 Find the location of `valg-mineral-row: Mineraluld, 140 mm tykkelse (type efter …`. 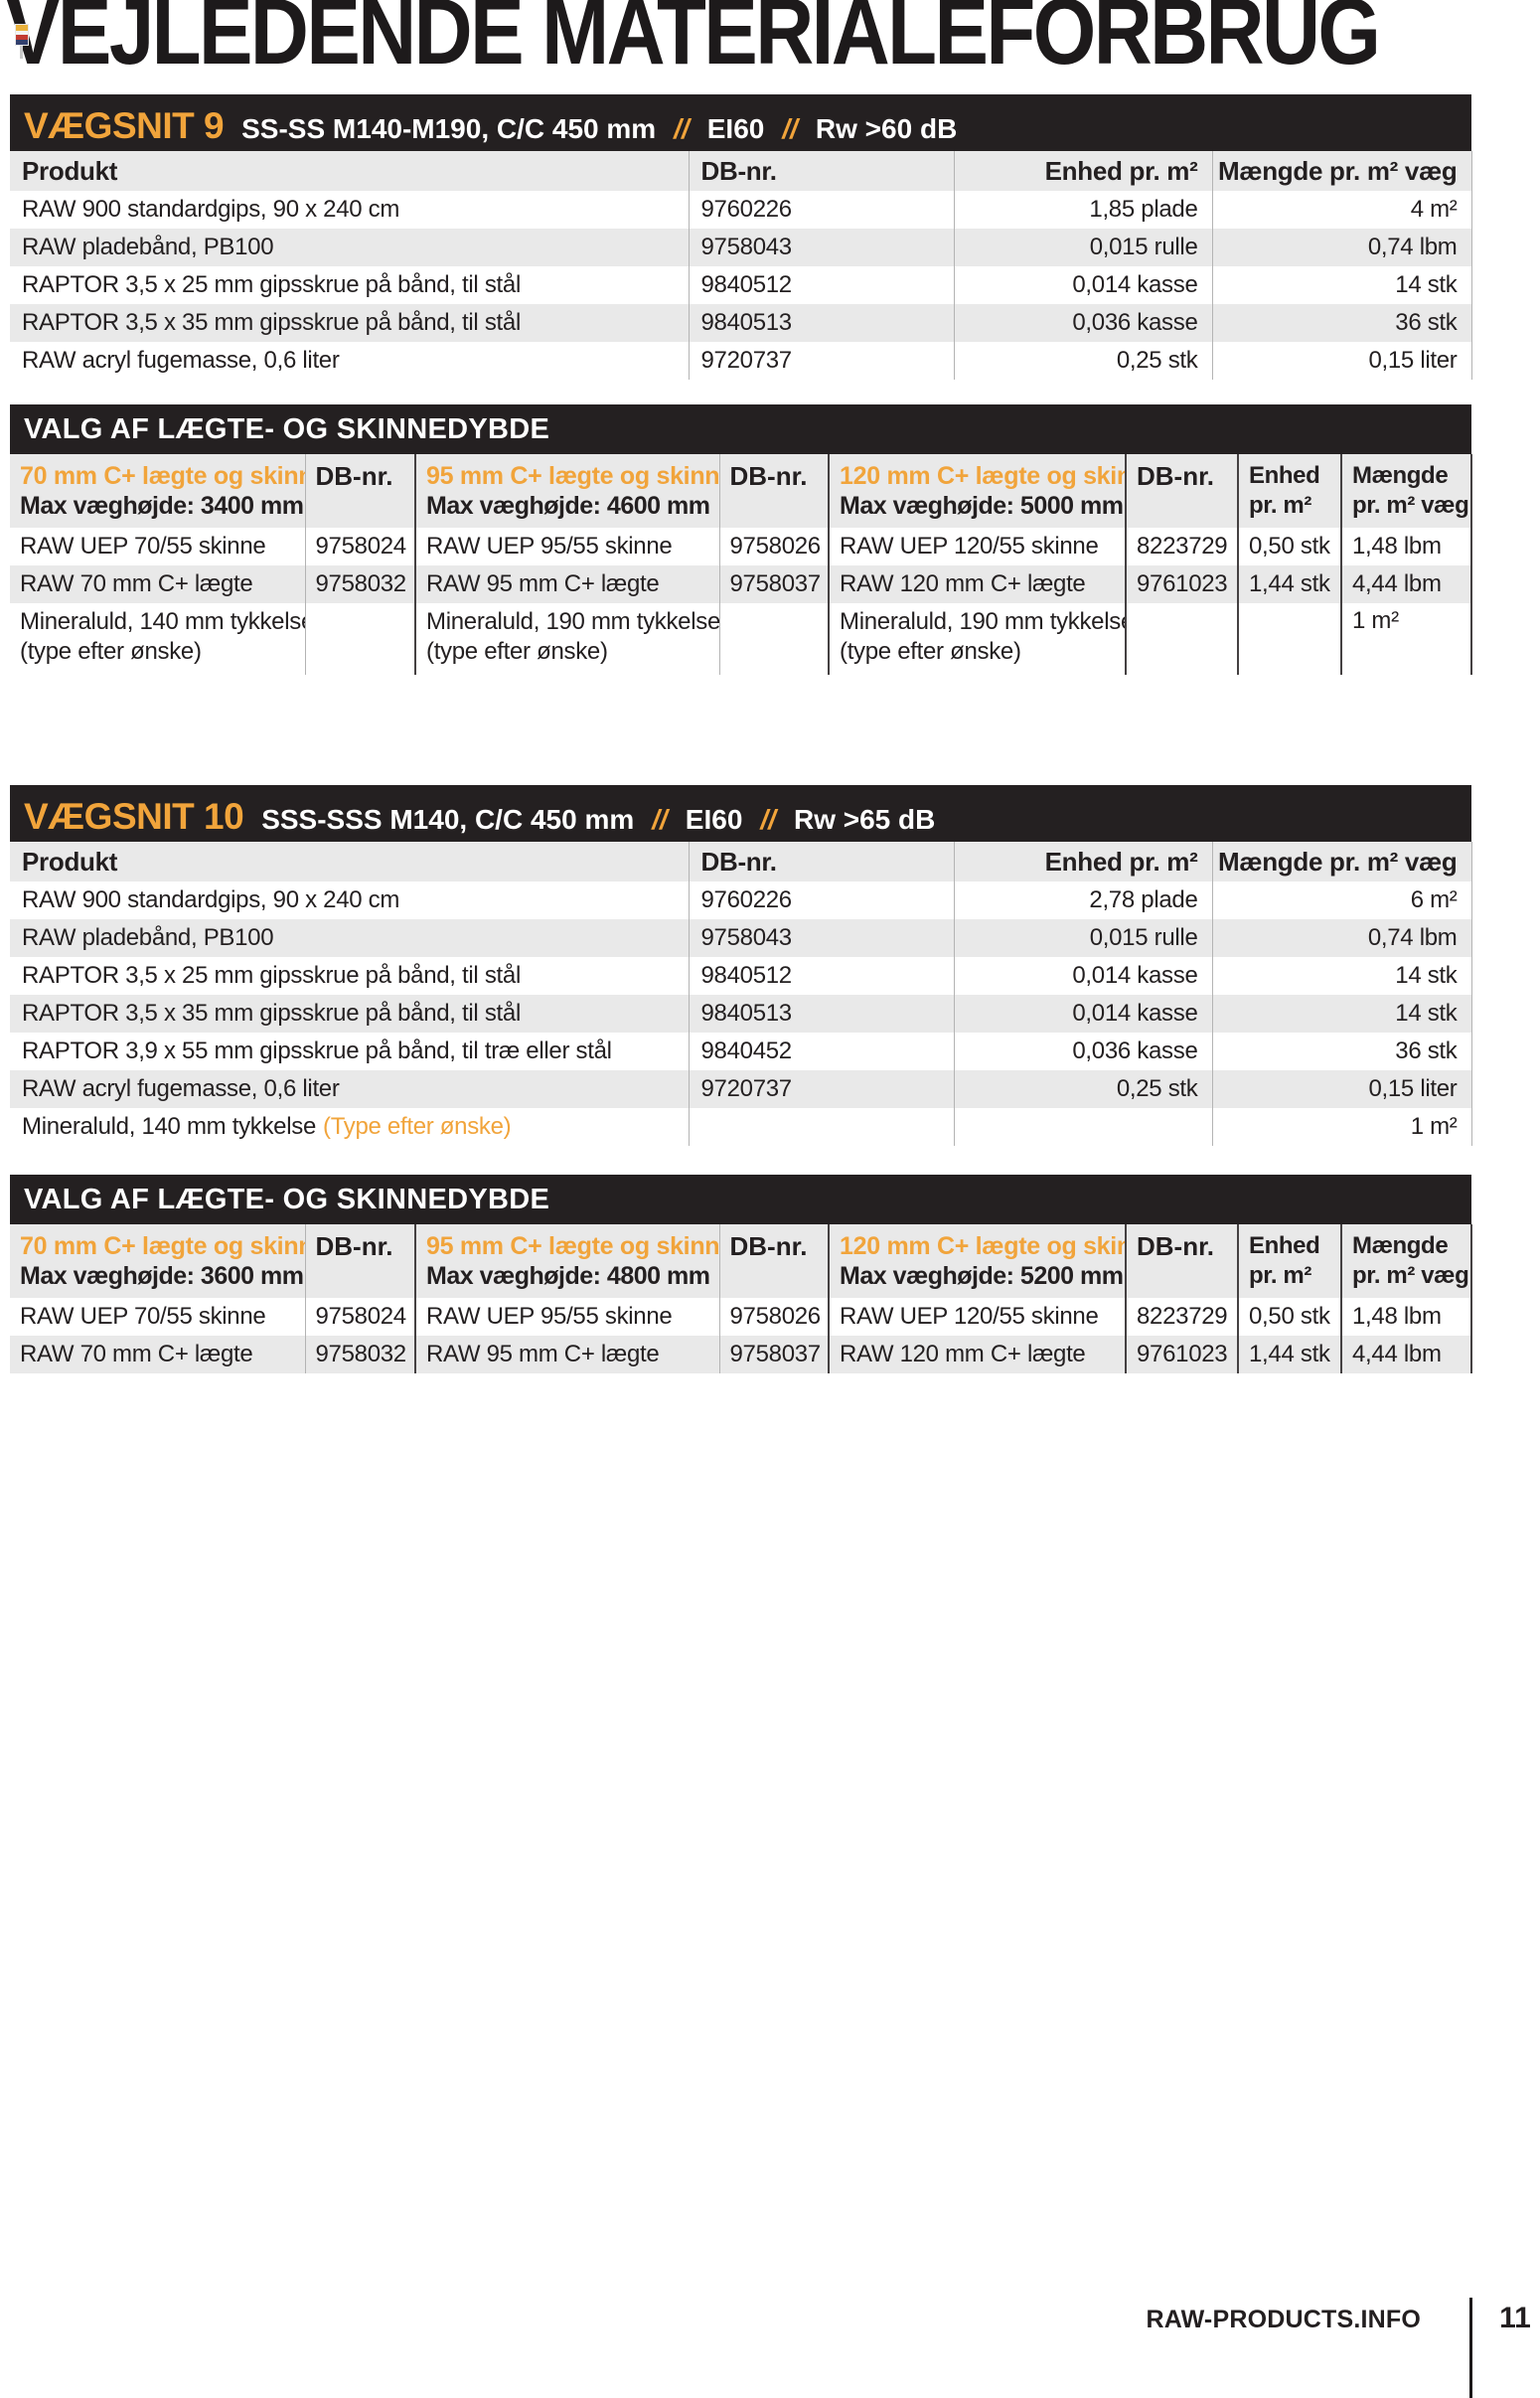

valg-mineral-row: Mineraluld, 140 mm tykkelse (type efter … is located at coordinates (740, 639).